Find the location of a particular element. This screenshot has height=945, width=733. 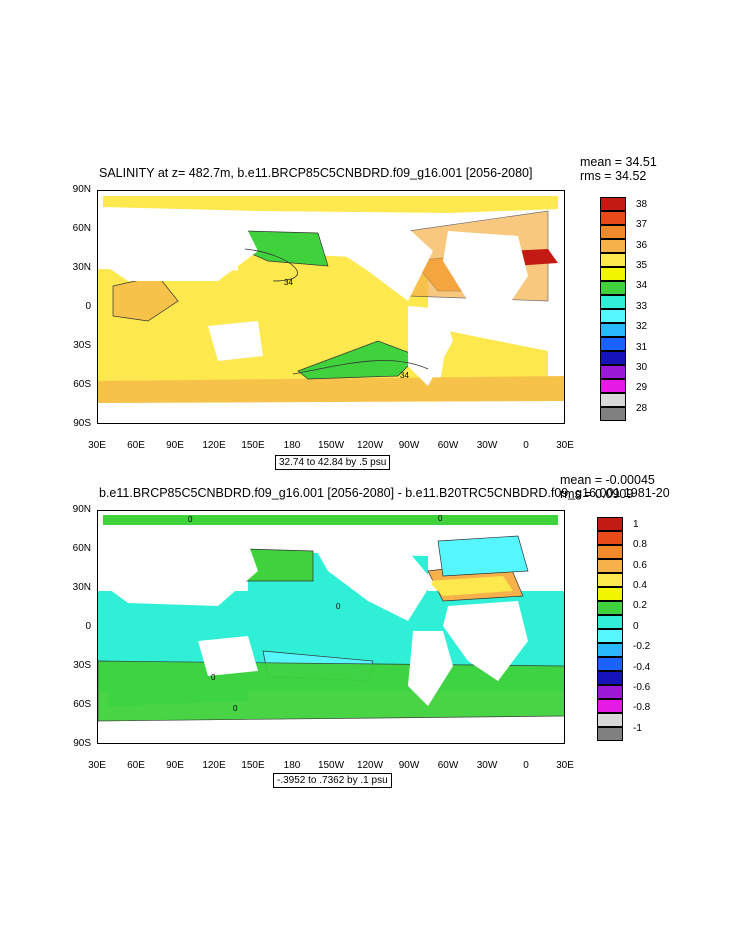

colorbar-label: 30 is located at coordinates (642, 367).